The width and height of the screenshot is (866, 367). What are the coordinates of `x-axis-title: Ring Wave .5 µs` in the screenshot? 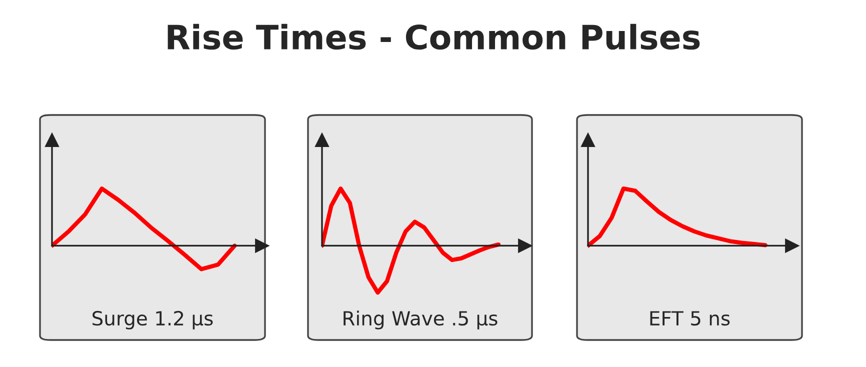 It's located at (421, 320).